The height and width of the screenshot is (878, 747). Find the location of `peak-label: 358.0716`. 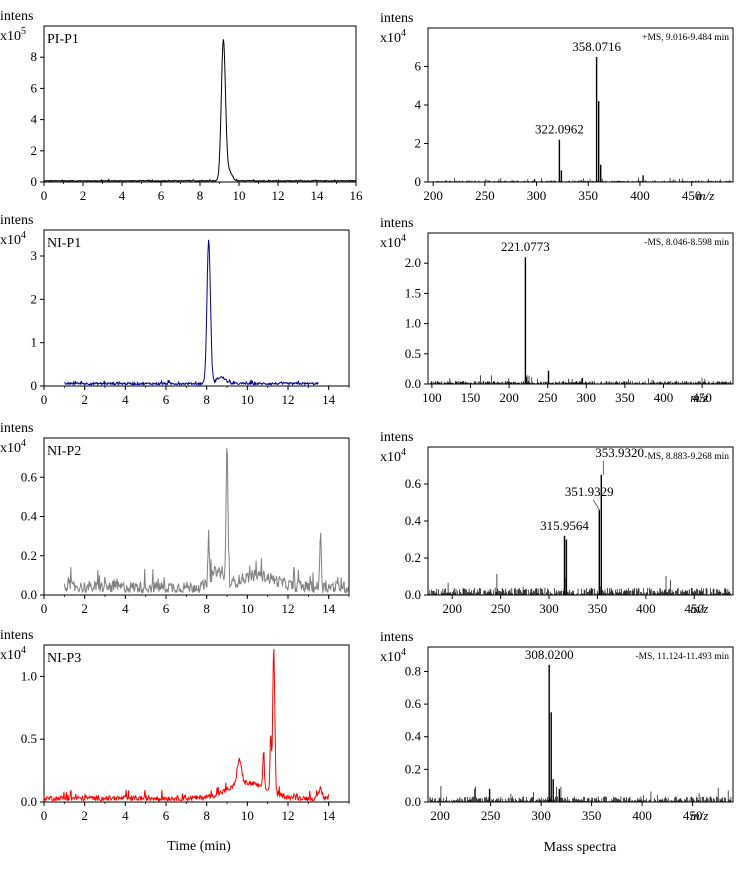

peak-label: 358.0716 is located at coordinates (596, 46).